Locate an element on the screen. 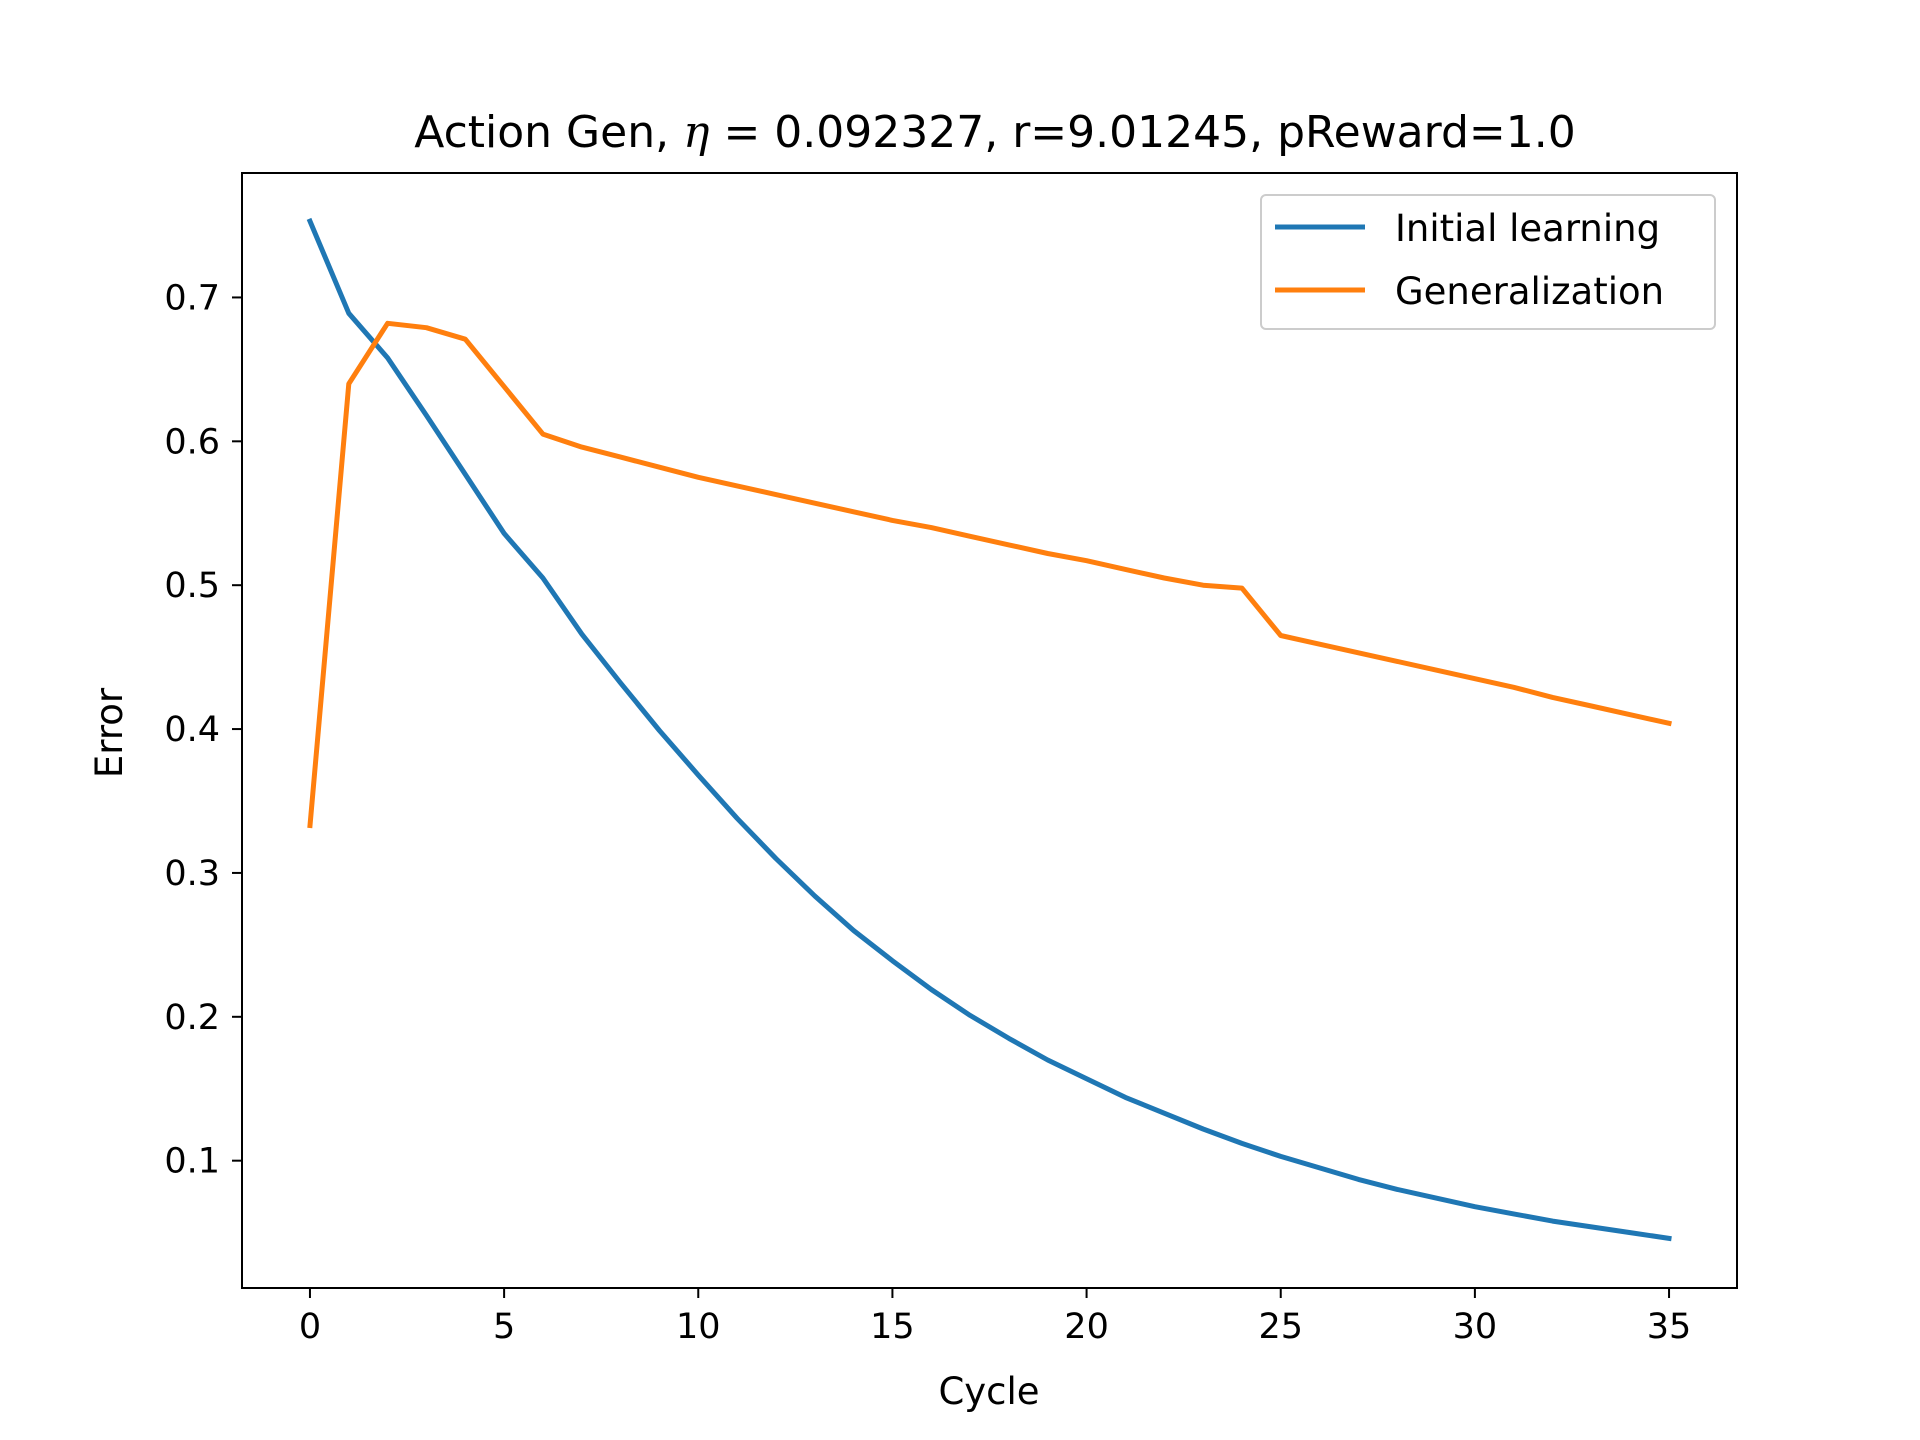 Image resolution: width=1920 pixels, height=1440 pixels. x-tick-label: 10 is located at coordinates (698, 1327).